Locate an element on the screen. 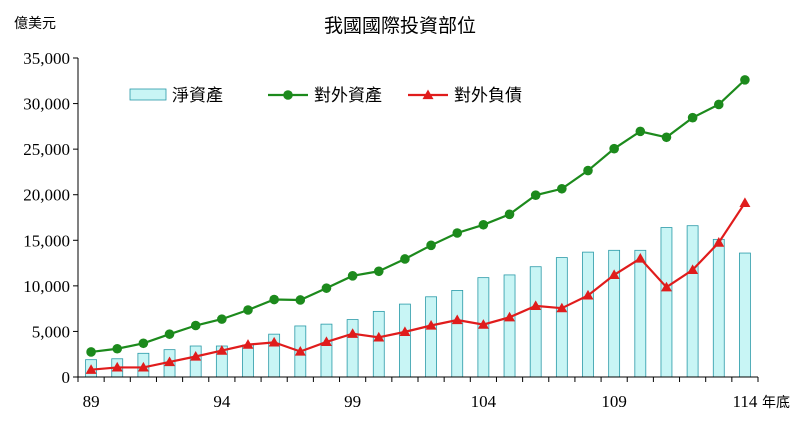 Image resolution: width=800 pixels, height=434 pixels. y-tick-label: 10,000 is located at coordinates (46, 286).